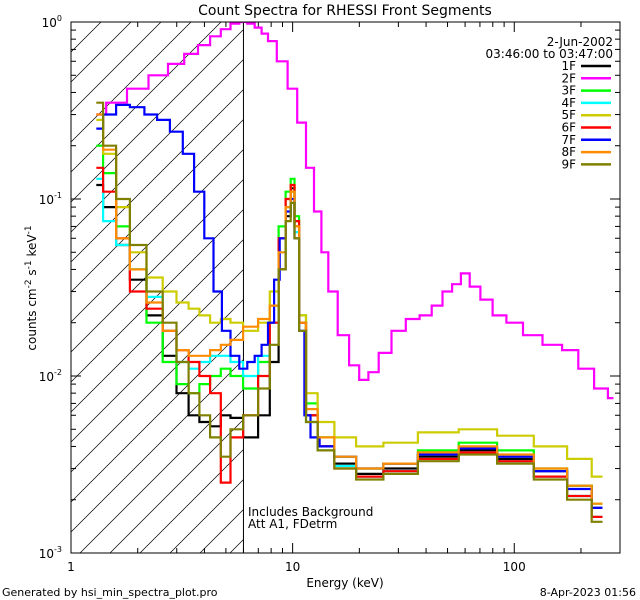  What do you see at coordinates (50, 287) in the screenshot?
I see `y-tick-labels: 10⁻³ 10⁻² 10⁻¹ 10⁰` at bounding box center [50, 287].